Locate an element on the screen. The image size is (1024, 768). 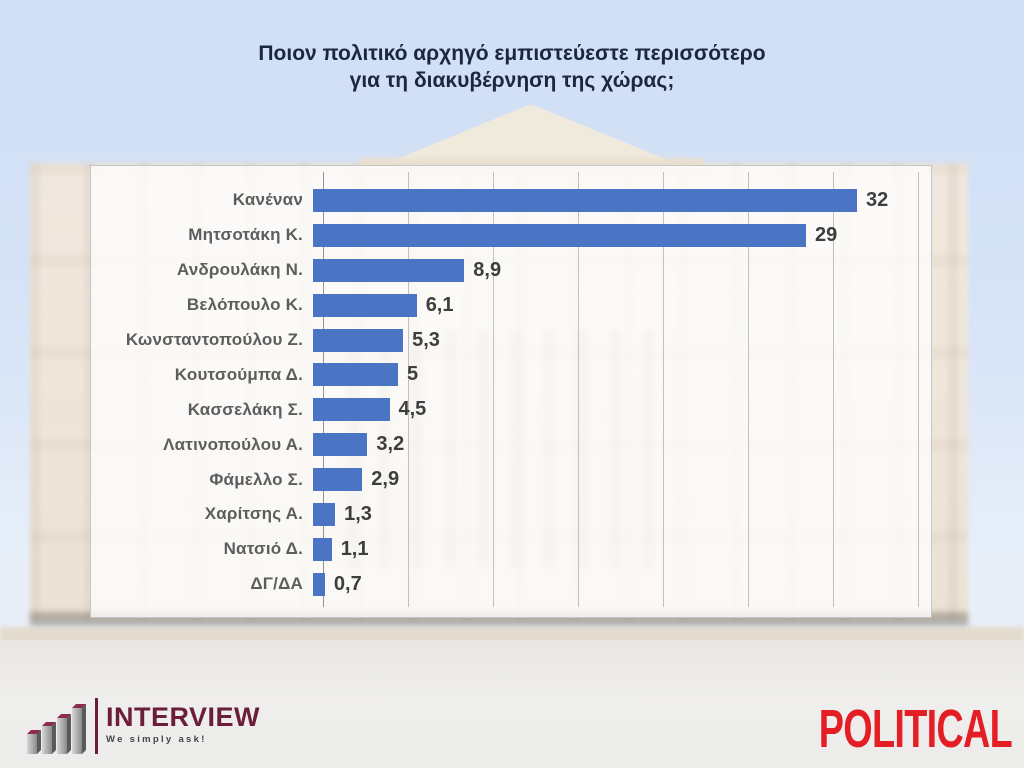
category-label: Φάμελλο Σ. is located at coordinates (256, 479).